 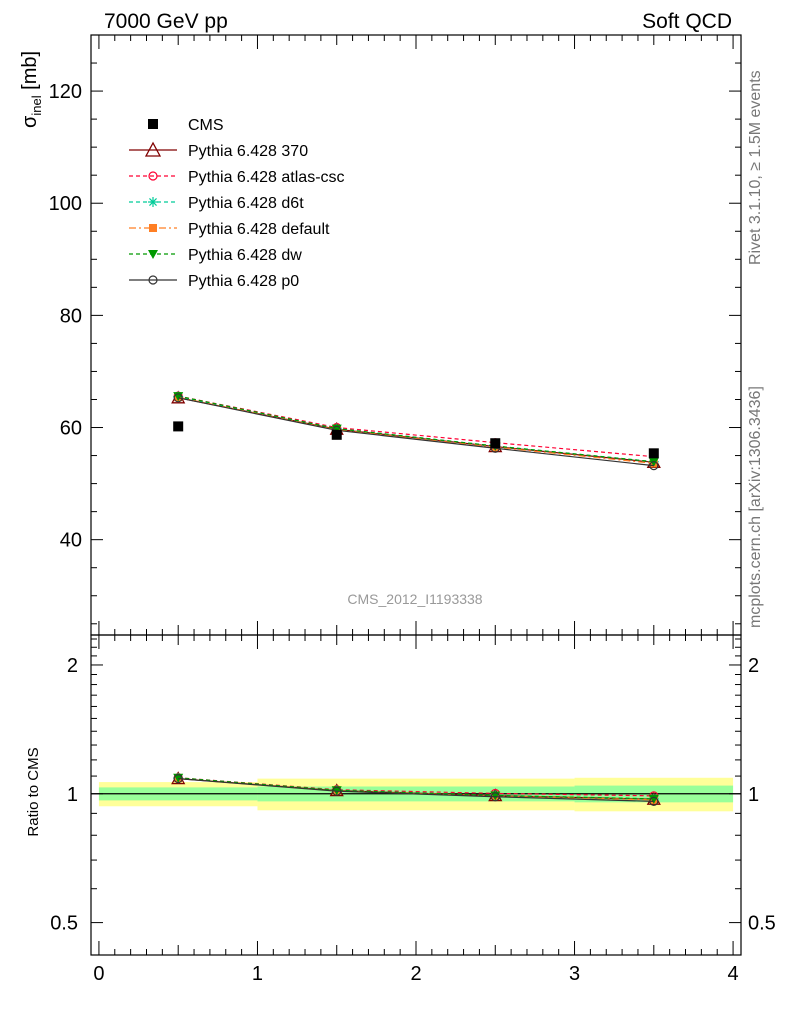 What do you see at coordinates (72, 666) in the screenshot?
I see `ratio-y-tick-label: 2` at bounding box center [72, 666].